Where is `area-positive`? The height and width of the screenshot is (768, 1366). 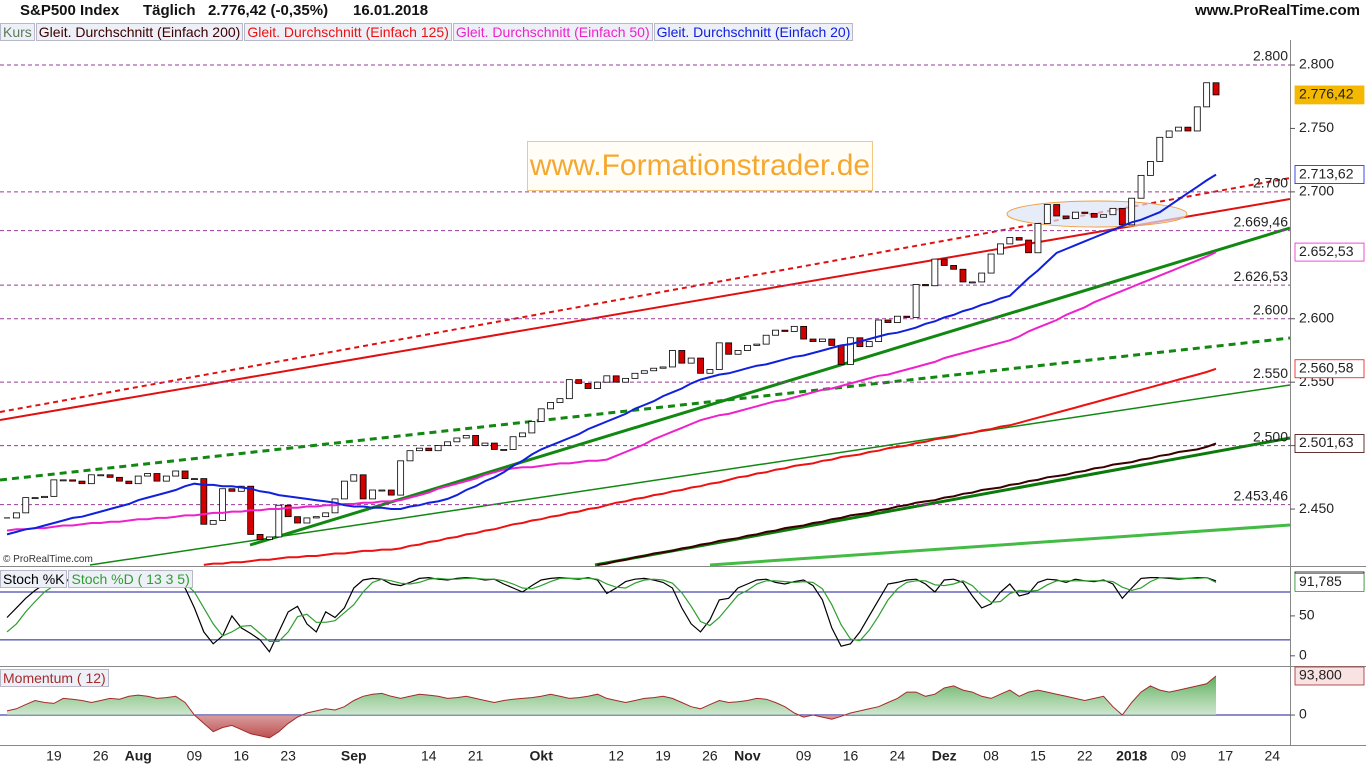 area-positive is located at coordinates (612, 696).